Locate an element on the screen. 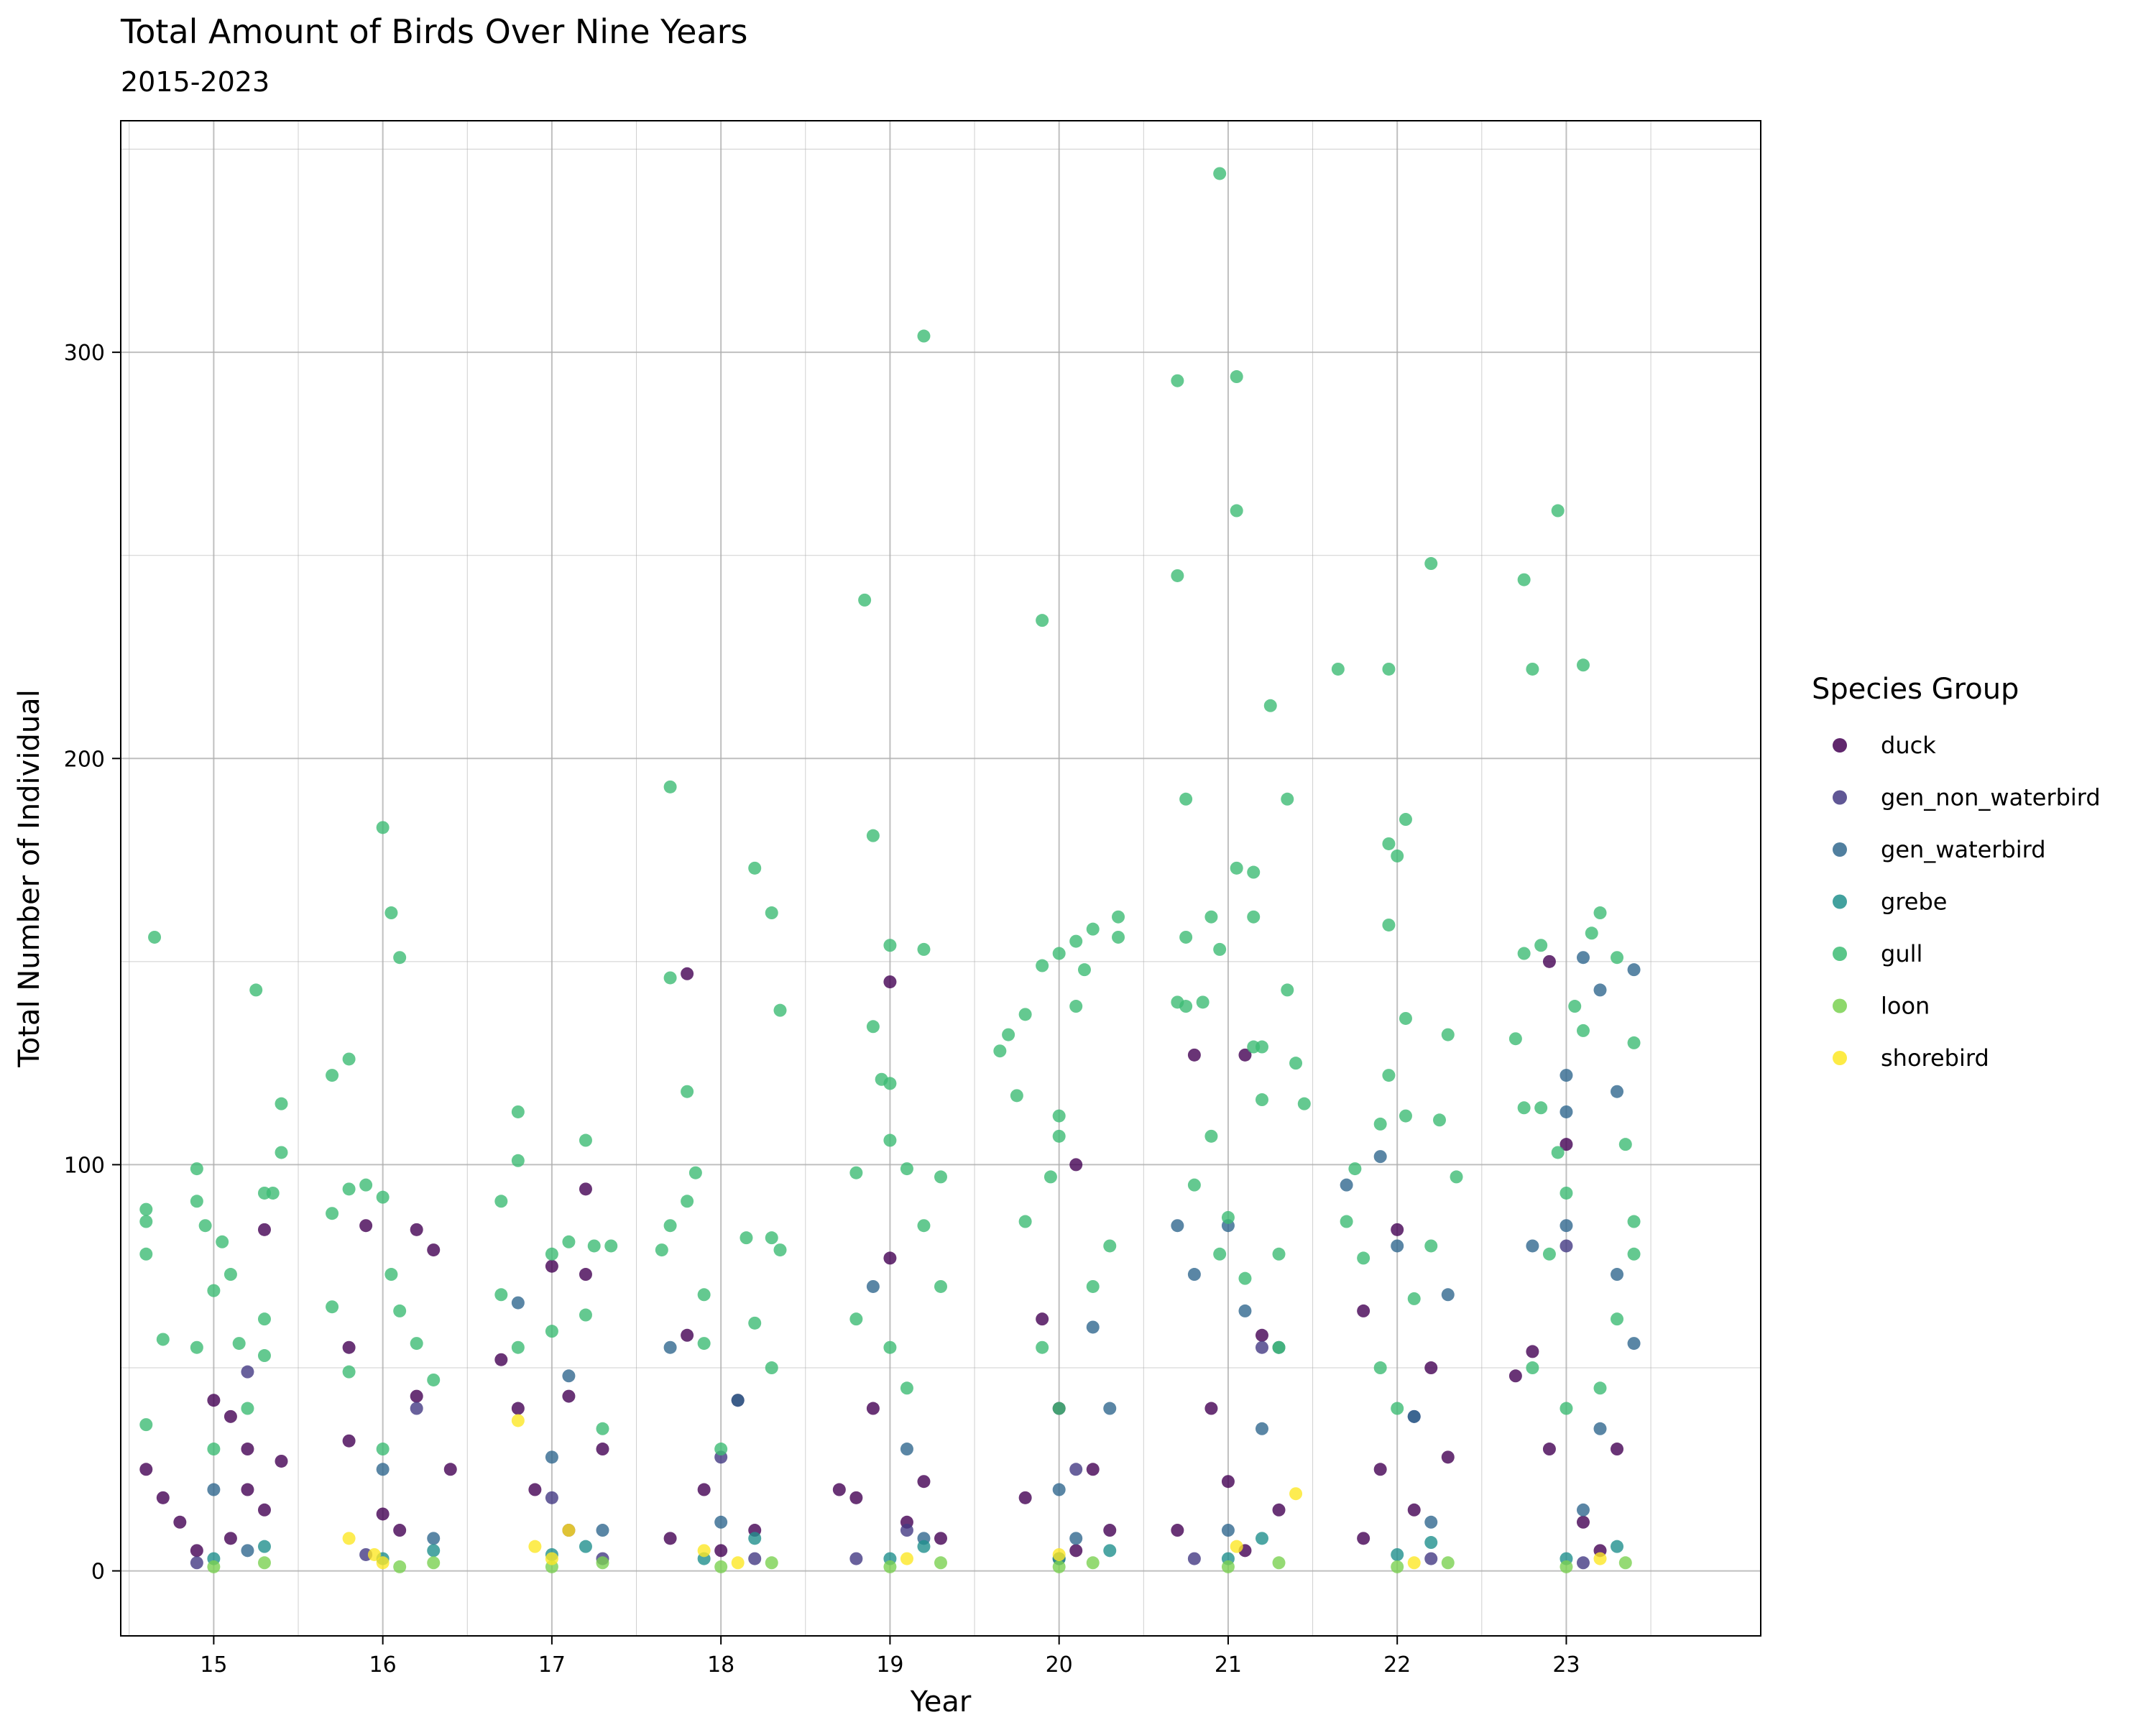  legend-label-gull: gull is located at coordinates (1901, 953).